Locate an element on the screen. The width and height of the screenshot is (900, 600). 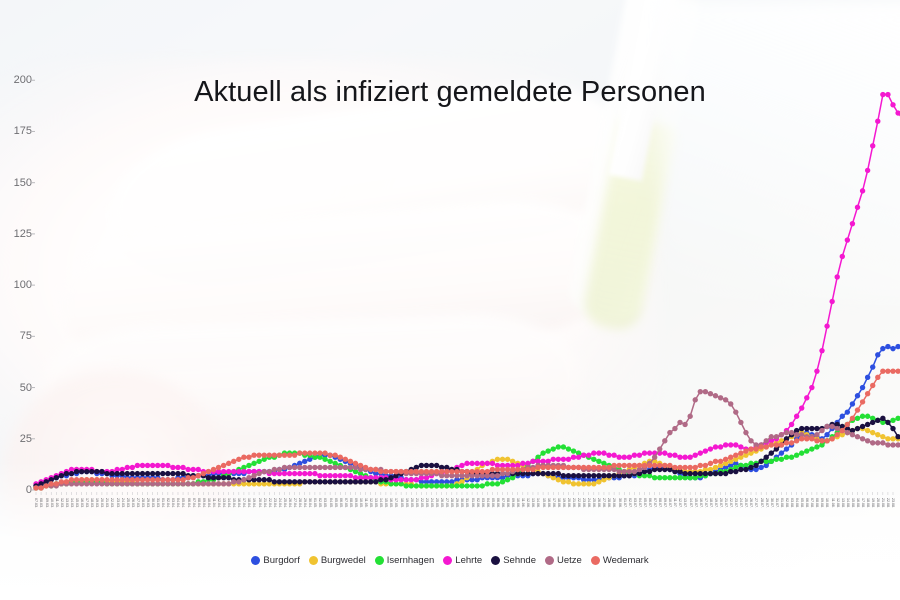
x-axis-tick-label: 07.04. is located at coordinates (193, 503).